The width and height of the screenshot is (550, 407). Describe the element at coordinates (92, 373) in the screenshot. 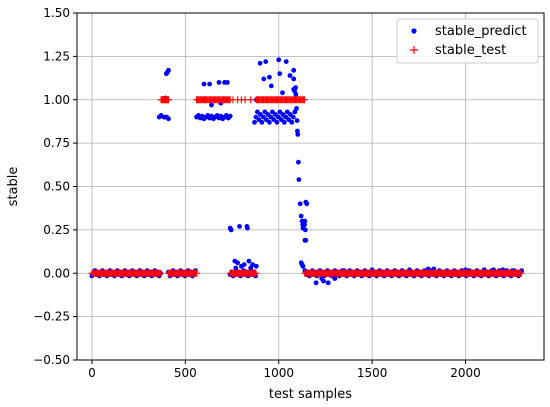

I see `x-tick-label: 0` at that location.